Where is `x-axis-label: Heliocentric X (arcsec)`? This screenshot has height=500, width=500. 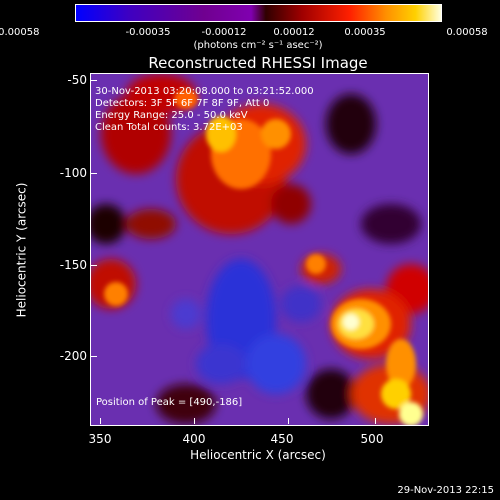
x-axis-label: Heliocentric X (arcsec) is located at coordinates (258, 455).